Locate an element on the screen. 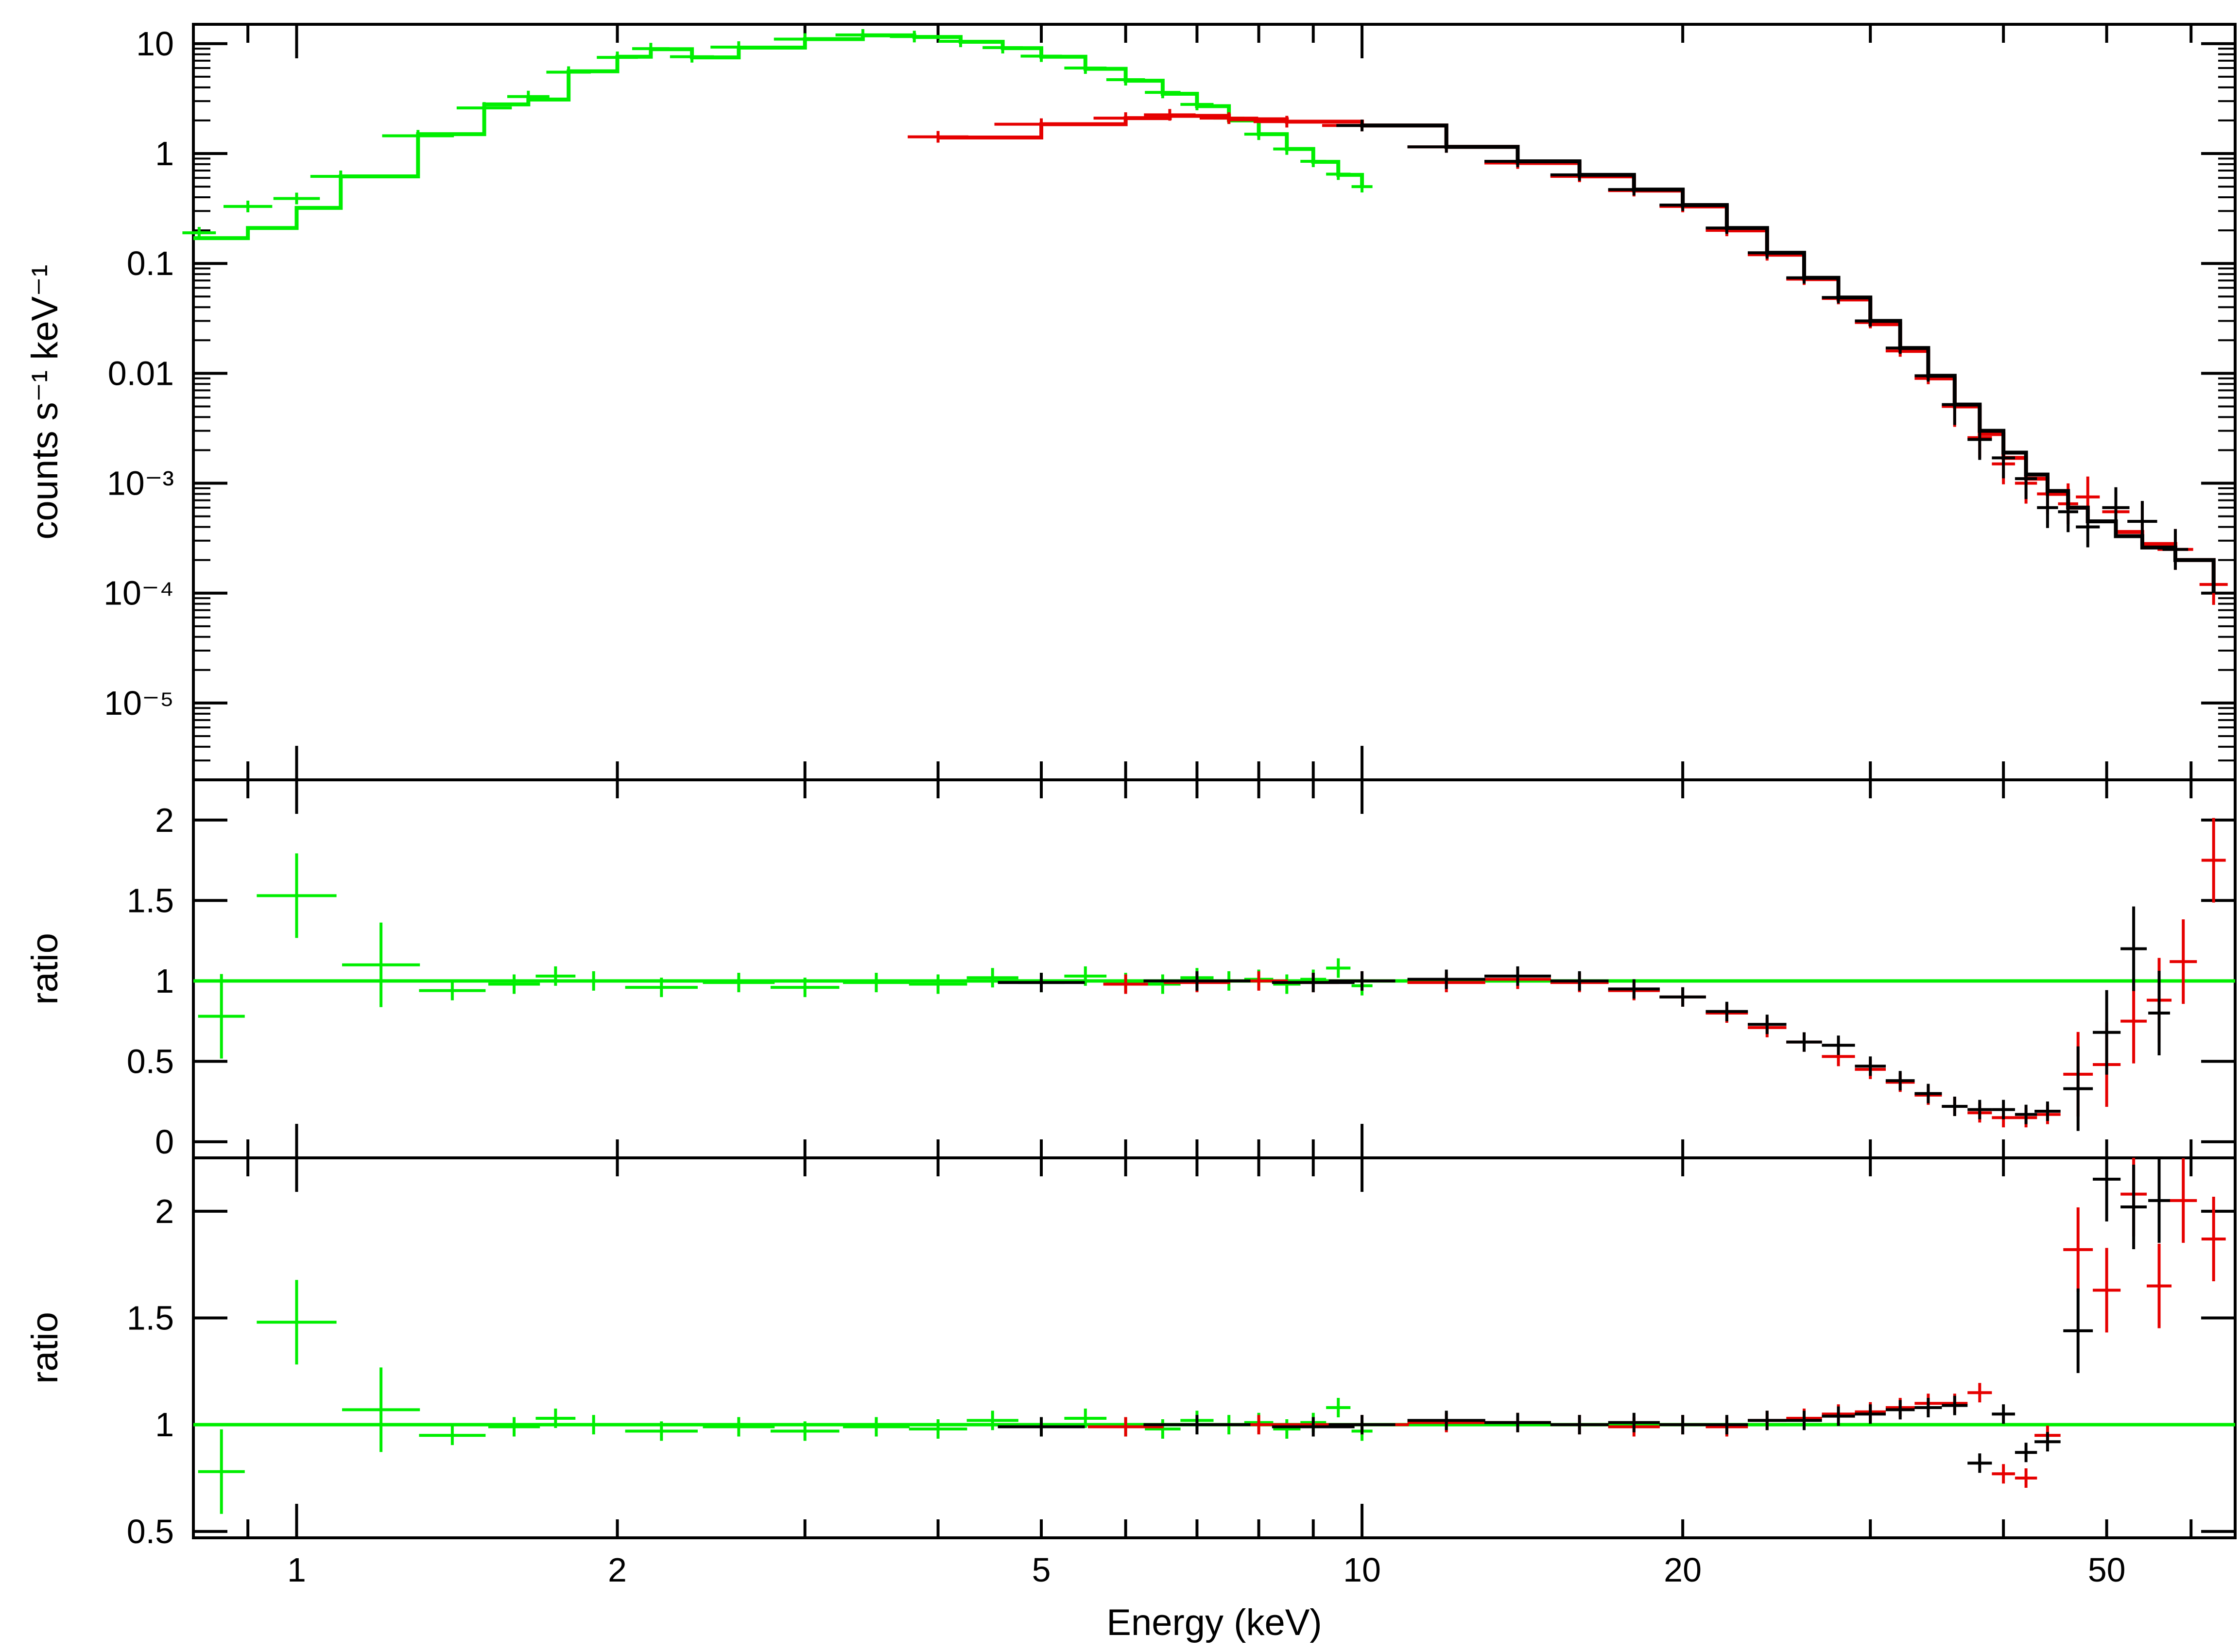 The image size is (2240, 1652). y-tick-label: 10⁻⁴ is located at coordinates (138, 593).